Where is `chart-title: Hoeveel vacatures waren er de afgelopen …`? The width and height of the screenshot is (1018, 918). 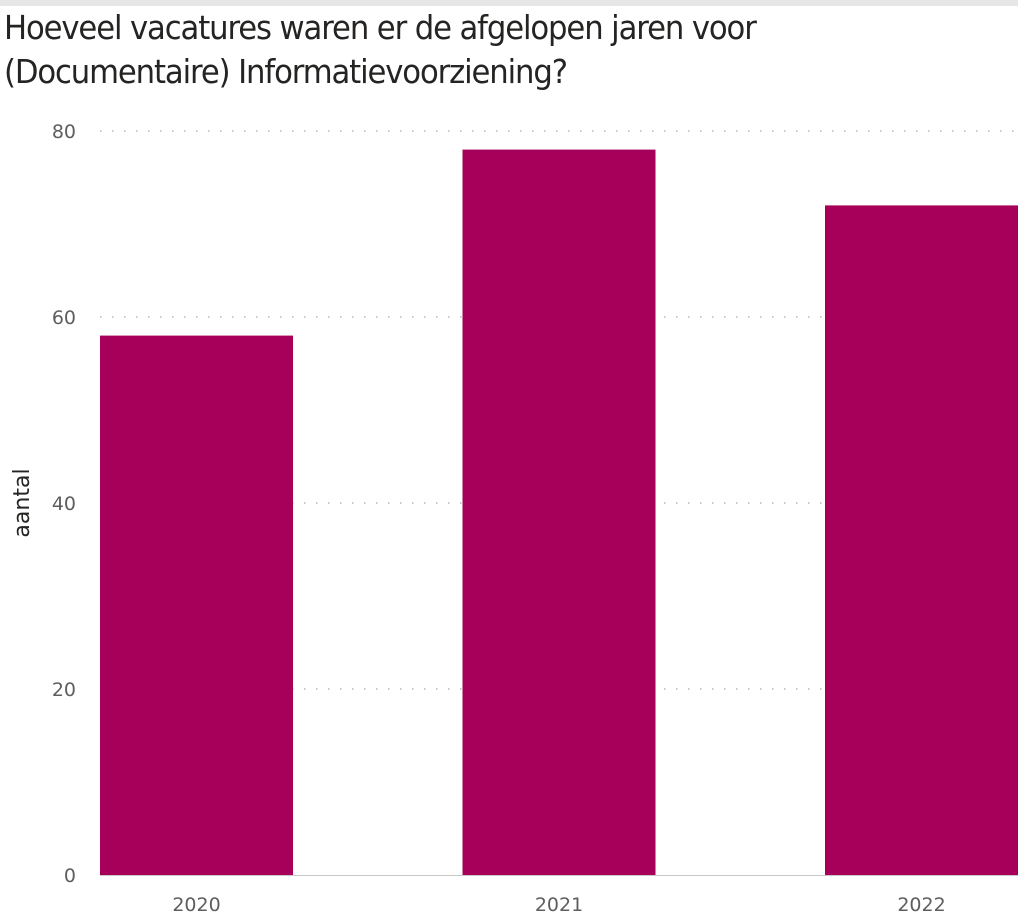
chart-title: Hoeveel vacatures waren er de afgelopen … is located at coordinates (473, 50).